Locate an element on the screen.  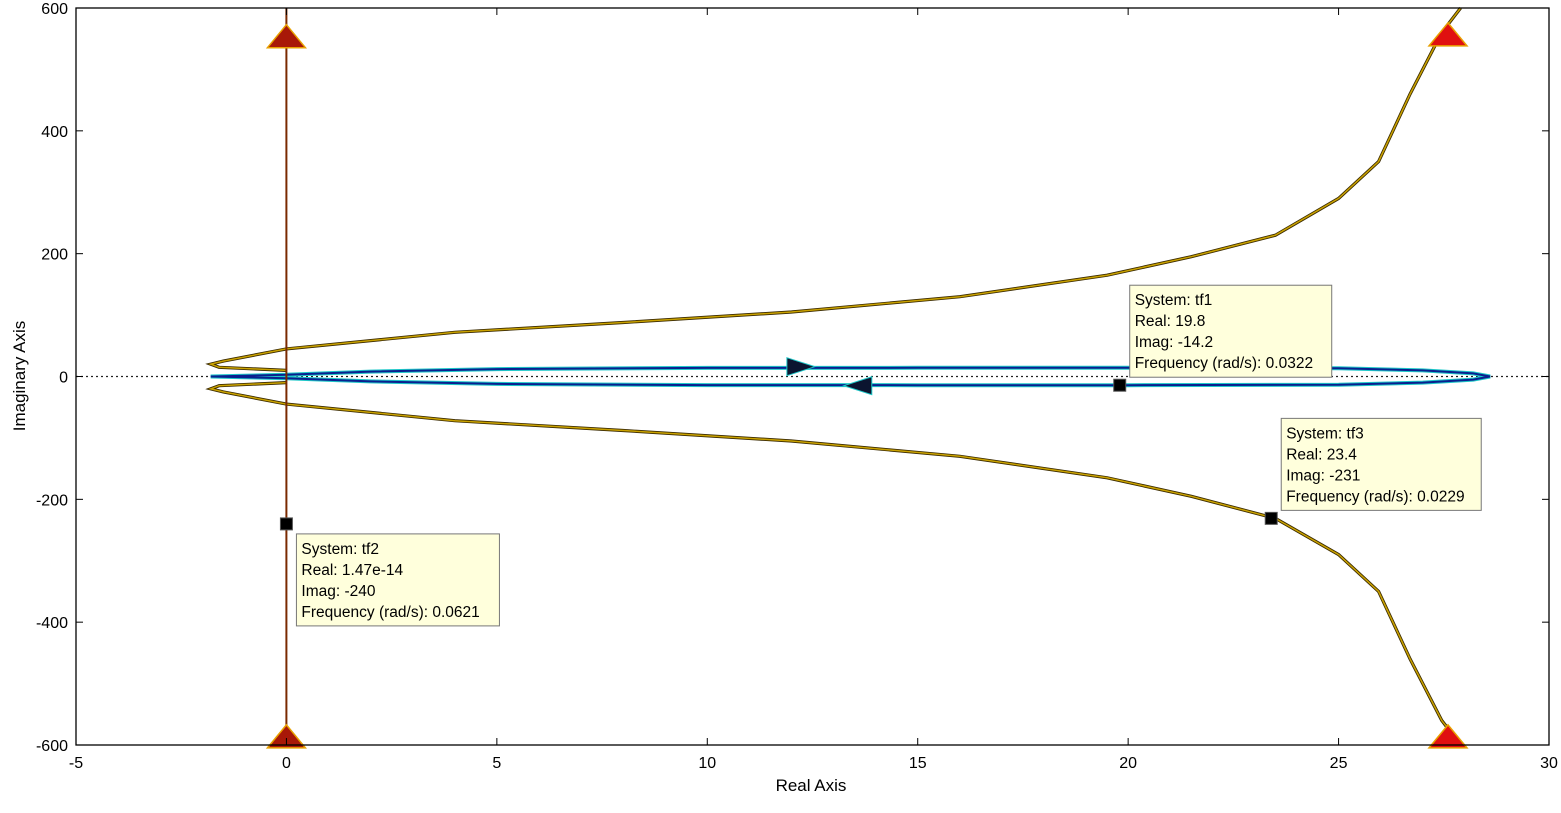
datatip-line: Frequency (rad/s): 0.0229 is located at coordinates (1375, 496).